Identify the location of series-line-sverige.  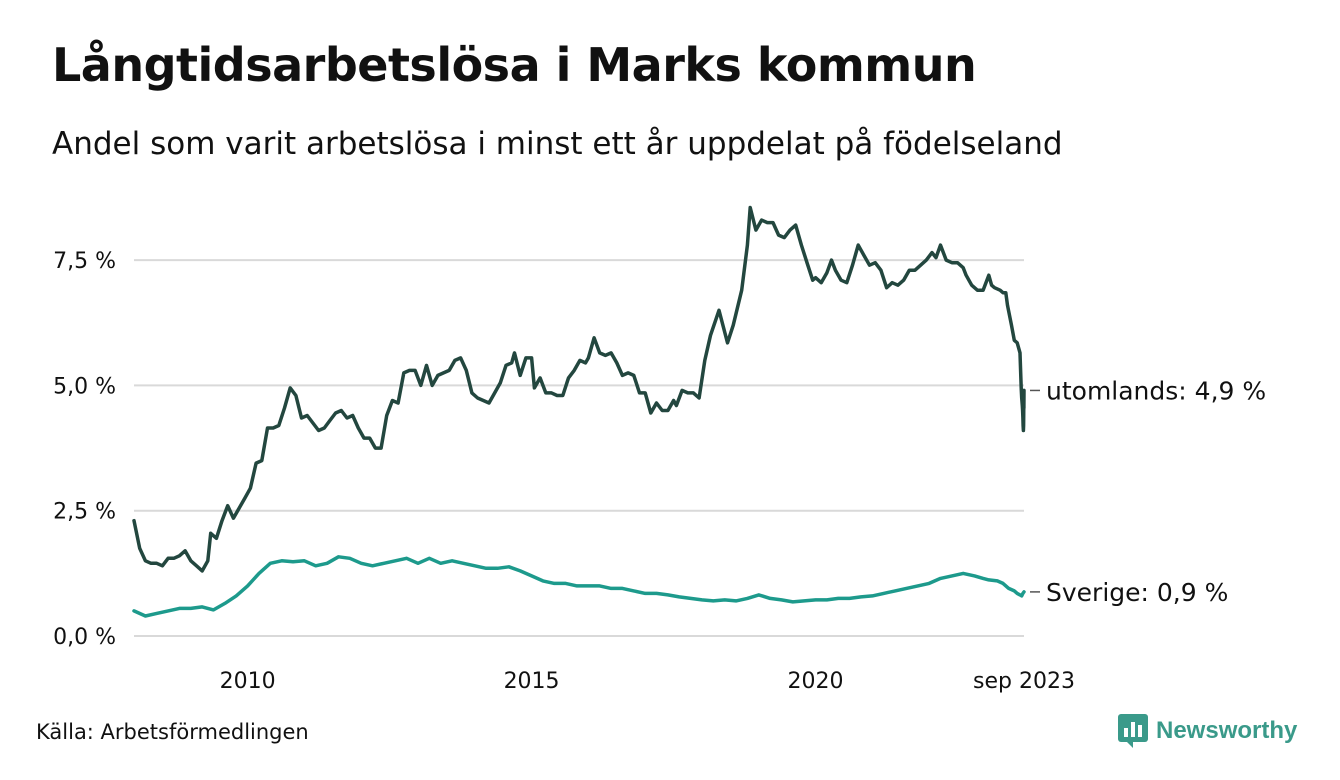
(579, 586).